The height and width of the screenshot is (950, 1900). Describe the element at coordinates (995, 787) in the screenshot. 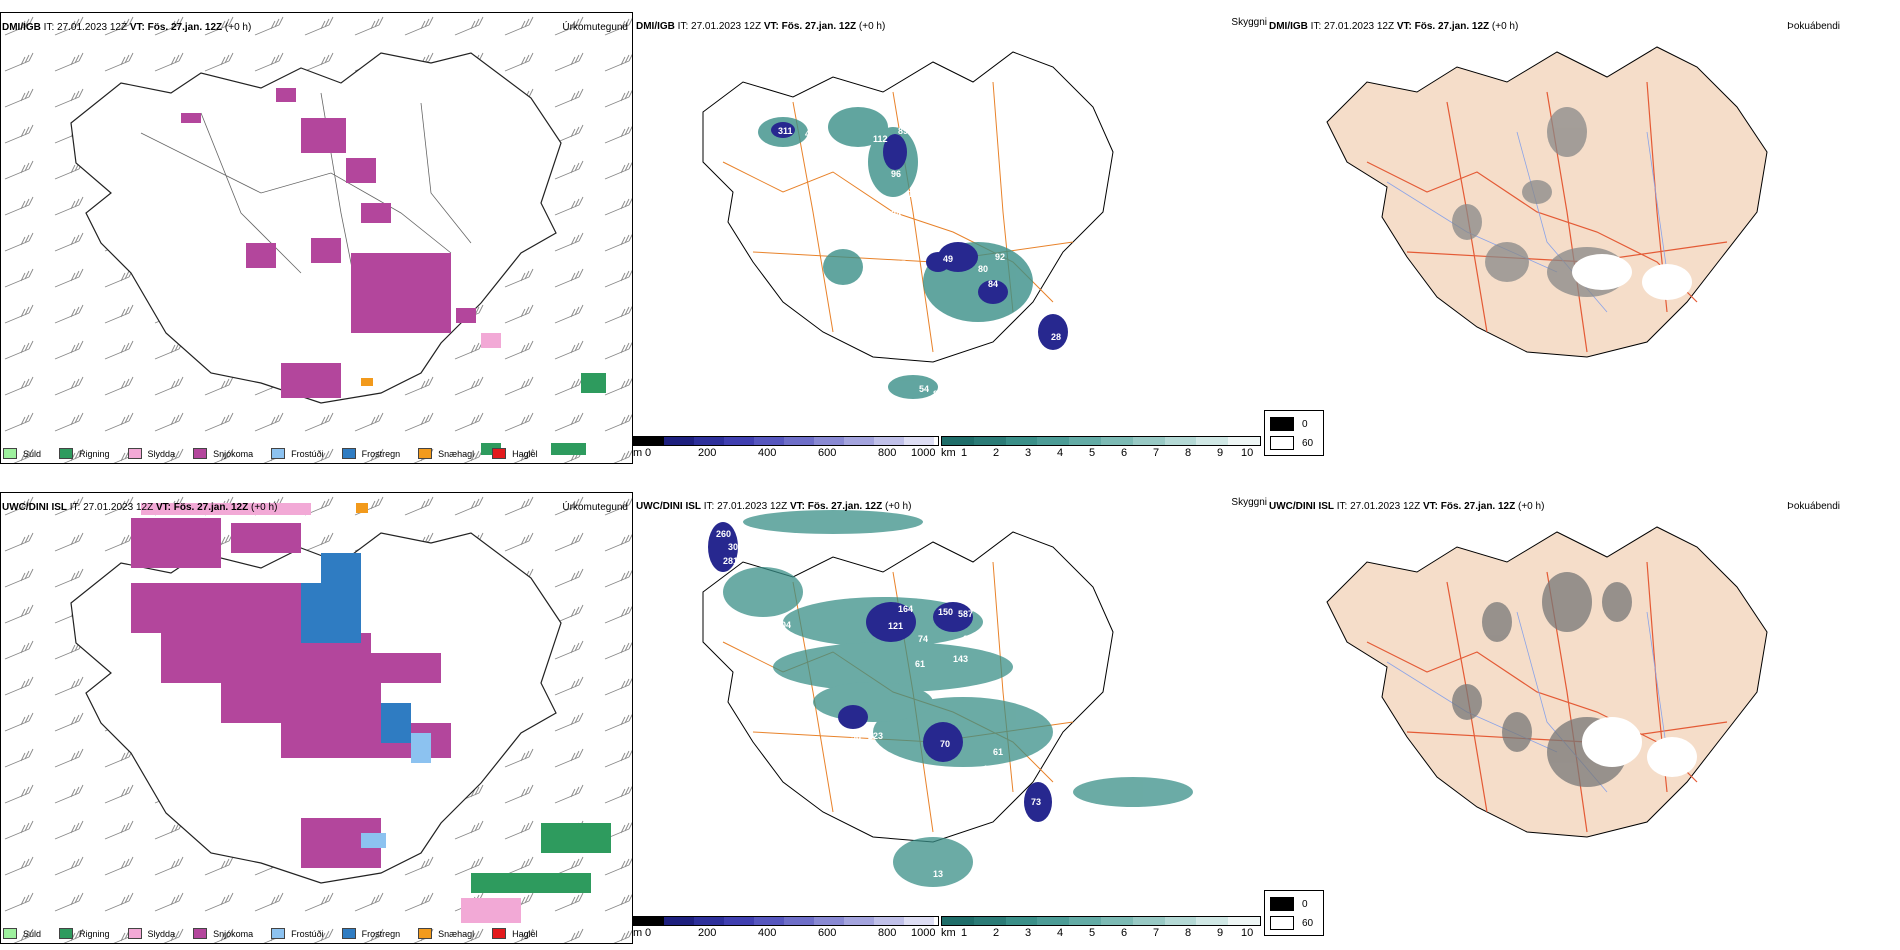

I see `vis-value: 275` at that location.